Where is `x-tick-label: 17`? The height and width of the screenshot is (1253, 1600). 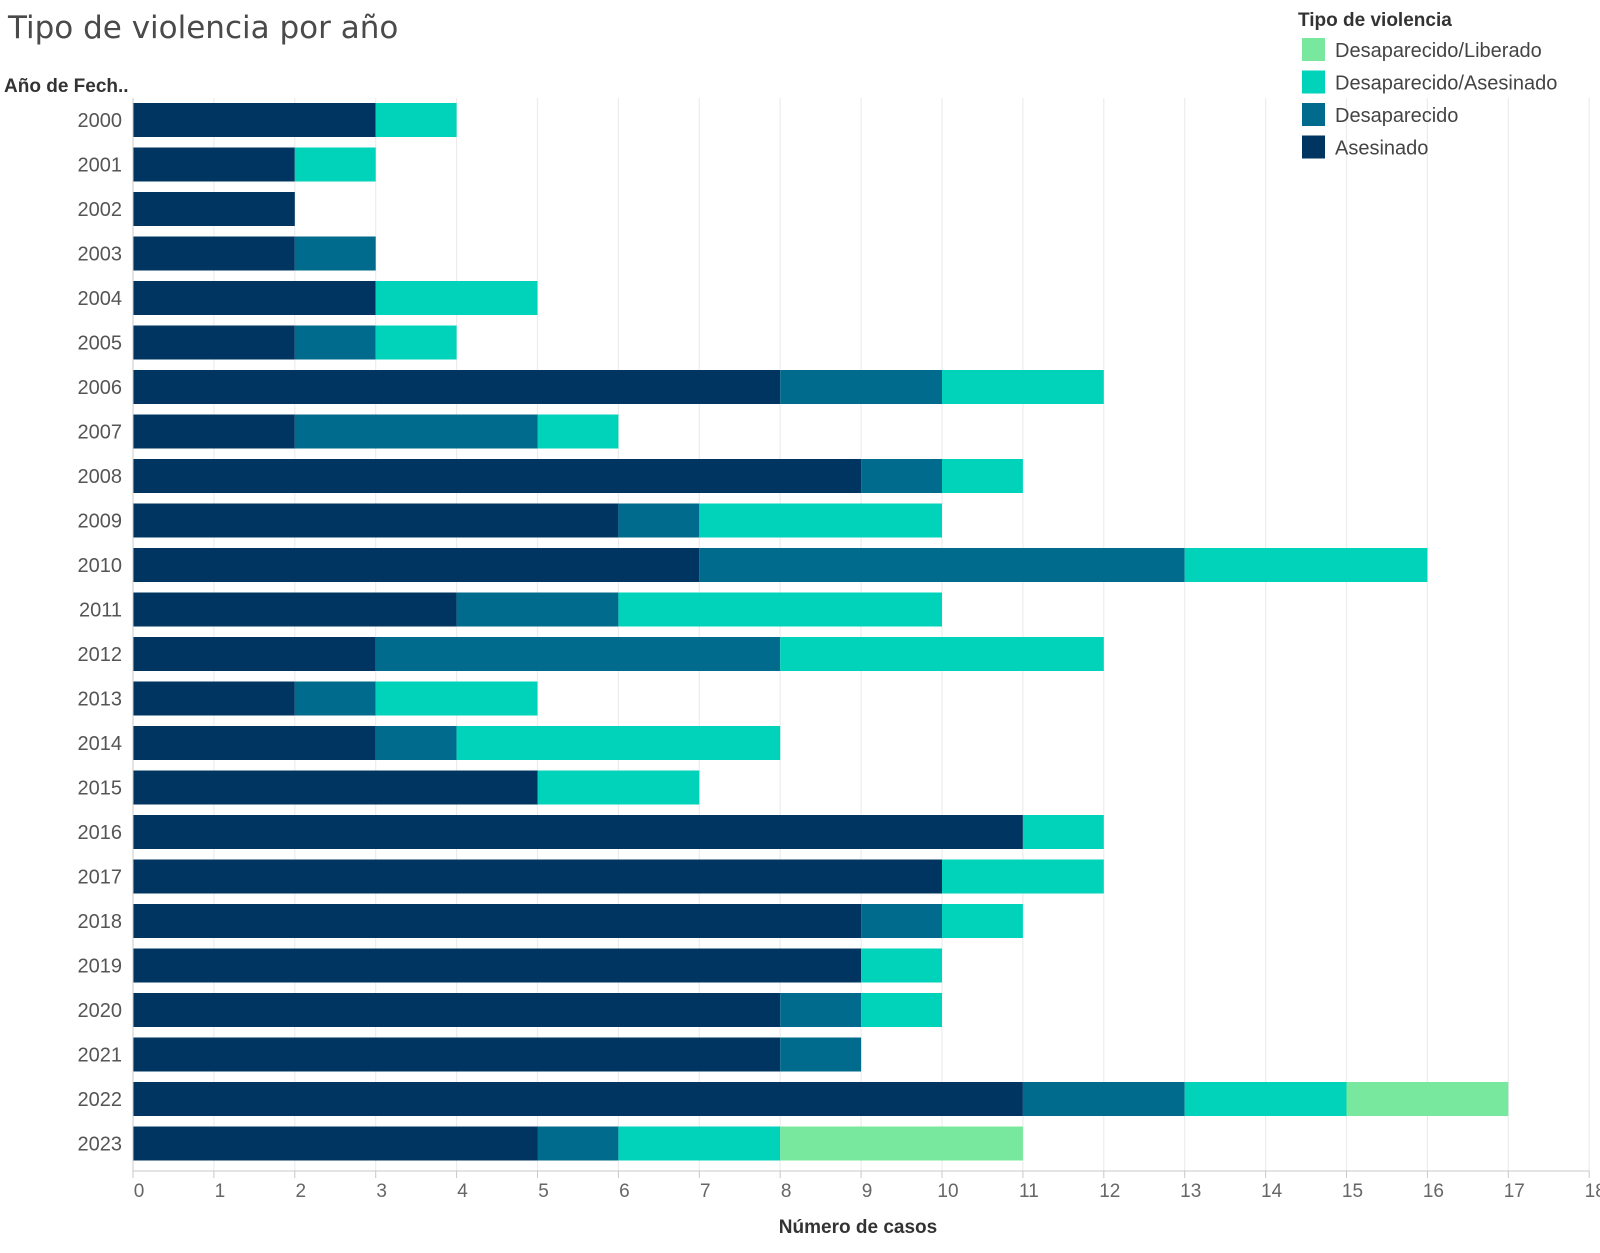 x-tick-label: 17 is located at coordinates (1514, 1191).